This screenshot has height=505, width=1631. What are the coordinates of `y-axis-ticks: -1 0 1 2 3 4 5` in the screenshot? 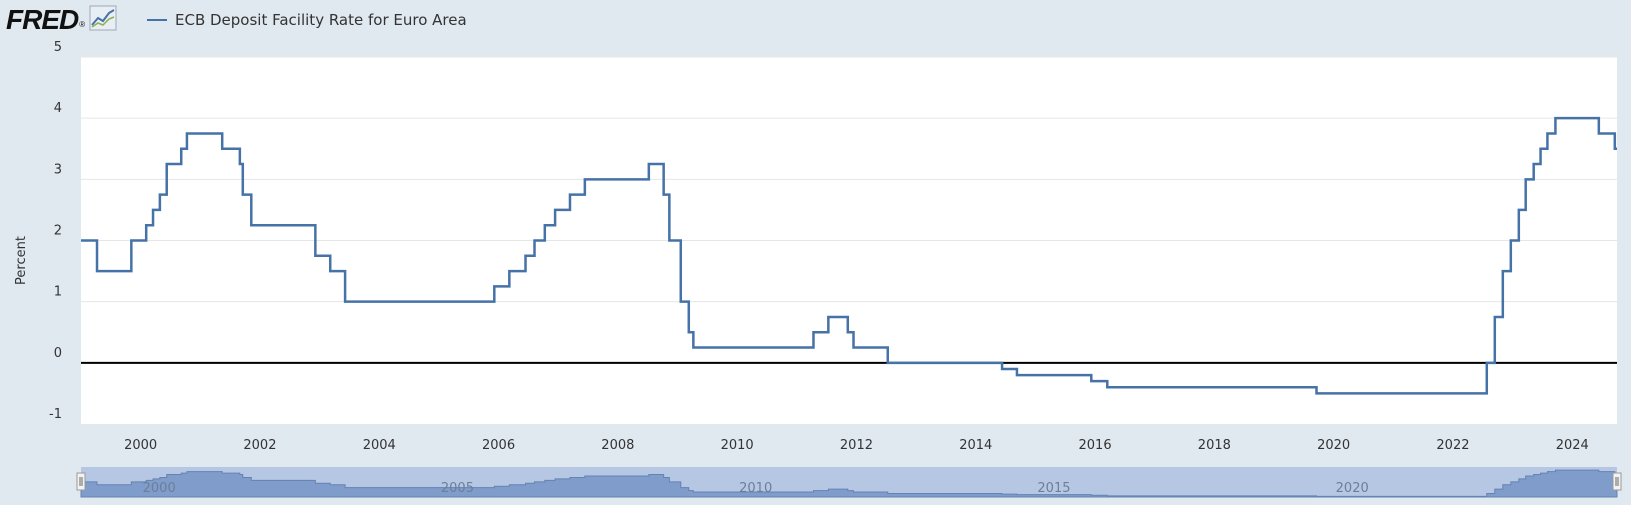 It's located at (55, 231).